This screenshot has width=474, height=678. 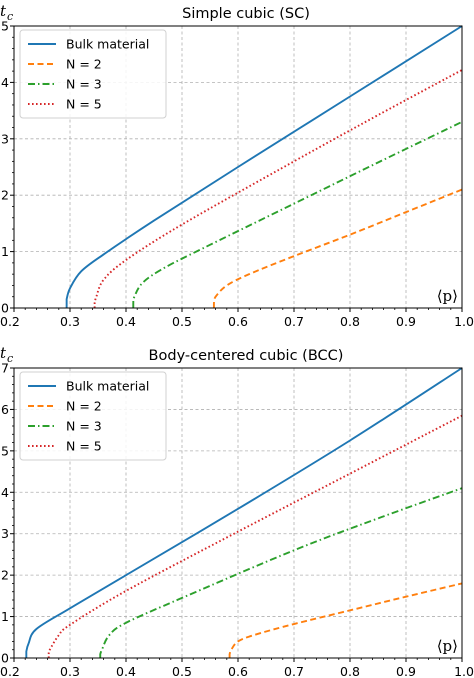 What do you see at coordinates (246, 14) in the screenshot?
I see `chart-title: Simple cubic (SC)` at bounding box center [246, 14].